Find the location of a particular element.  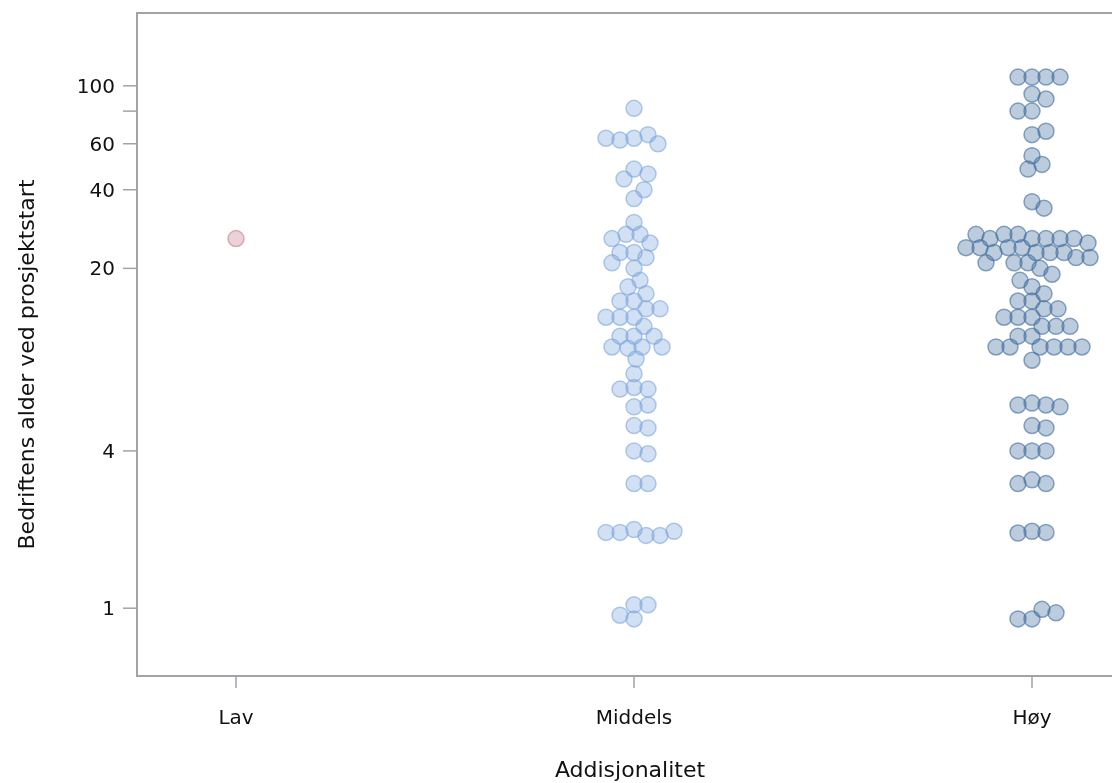

x-axis-title: Addisjonalitet is located at coordinates (630, 769).